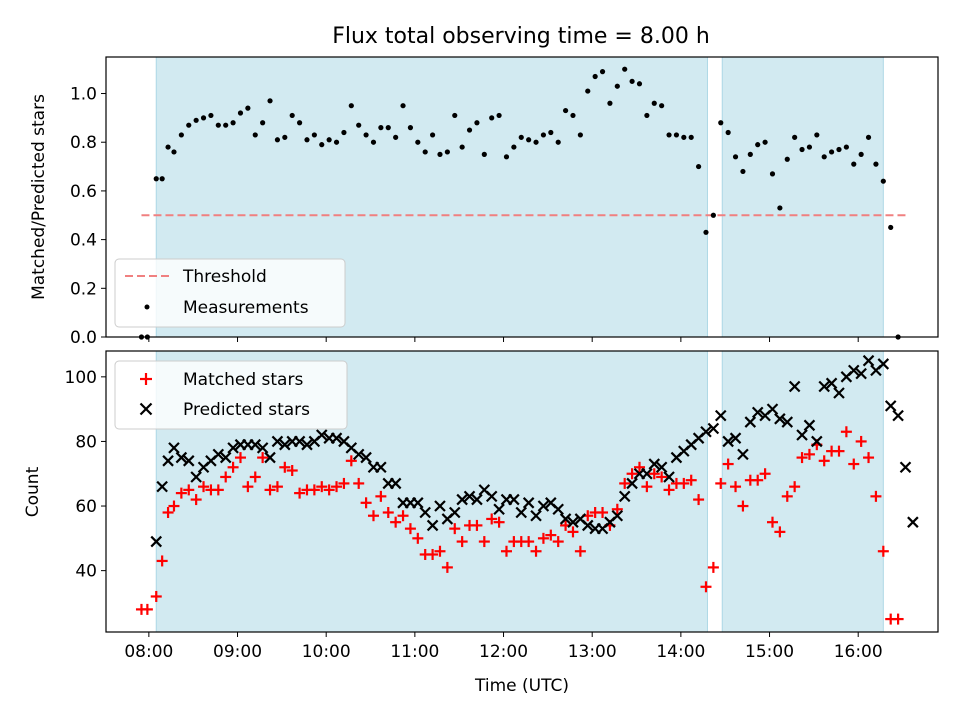  I want to click on legend-predicted-label: Predicted stars, so click(246, 410).